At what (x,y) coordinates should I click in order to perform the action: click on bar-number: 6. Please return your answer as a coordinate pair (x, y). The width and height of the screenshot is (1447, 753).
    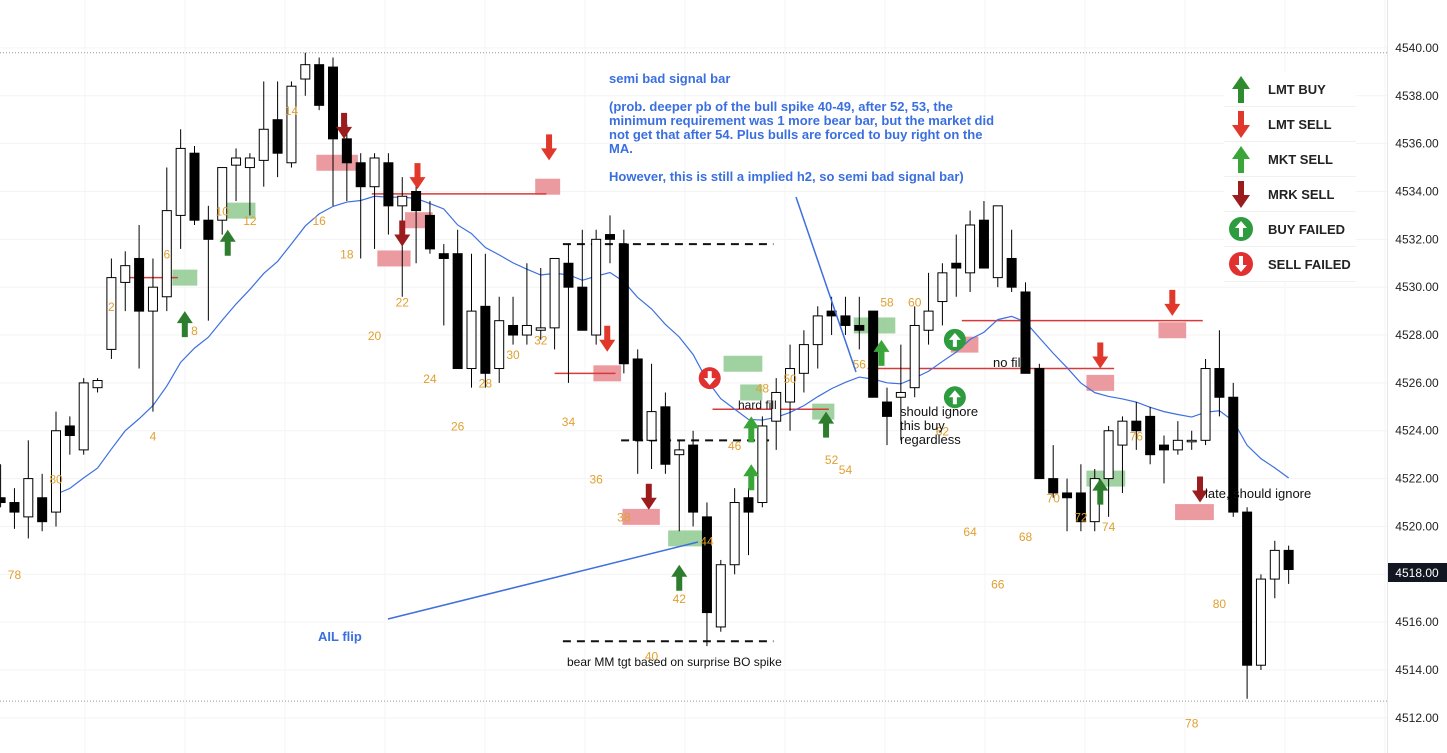
    Looking at the image, I should click on (166, 254).